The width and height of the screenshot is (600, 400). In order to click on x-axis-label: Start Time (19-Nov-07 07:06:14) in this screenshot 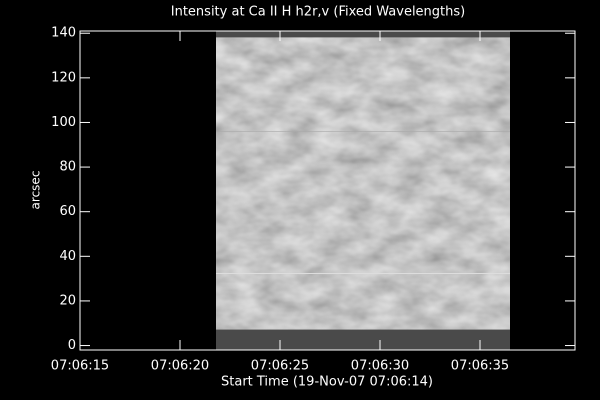, I will do `click(327, 382)`.